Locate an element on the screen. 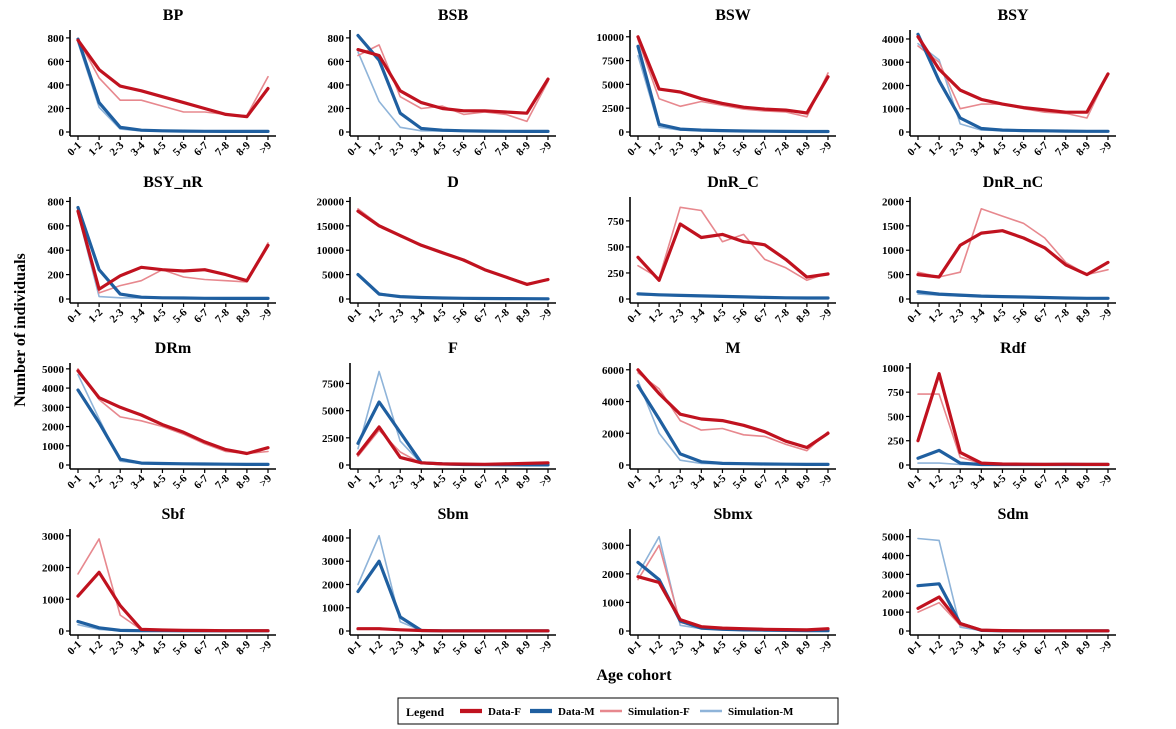 The image size is (1176, 729). y-tick-label: 750 is located at coordinates (616, 222).